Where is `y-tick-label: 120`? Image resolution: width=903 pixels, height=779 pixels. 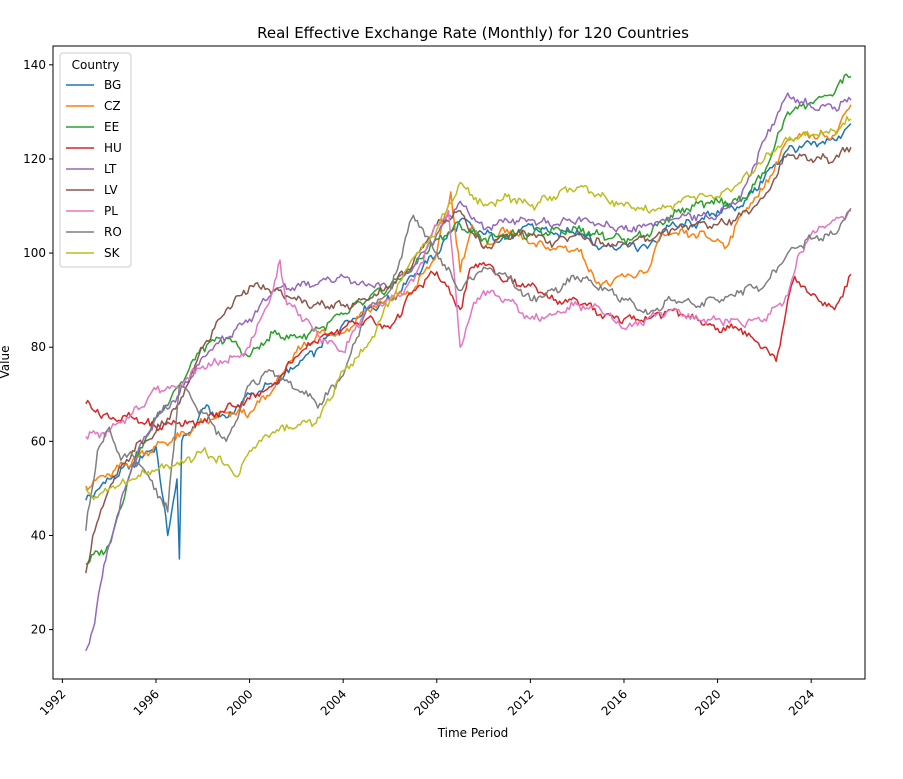
y-tick-label: 120 is located at coordinates (34, 159).